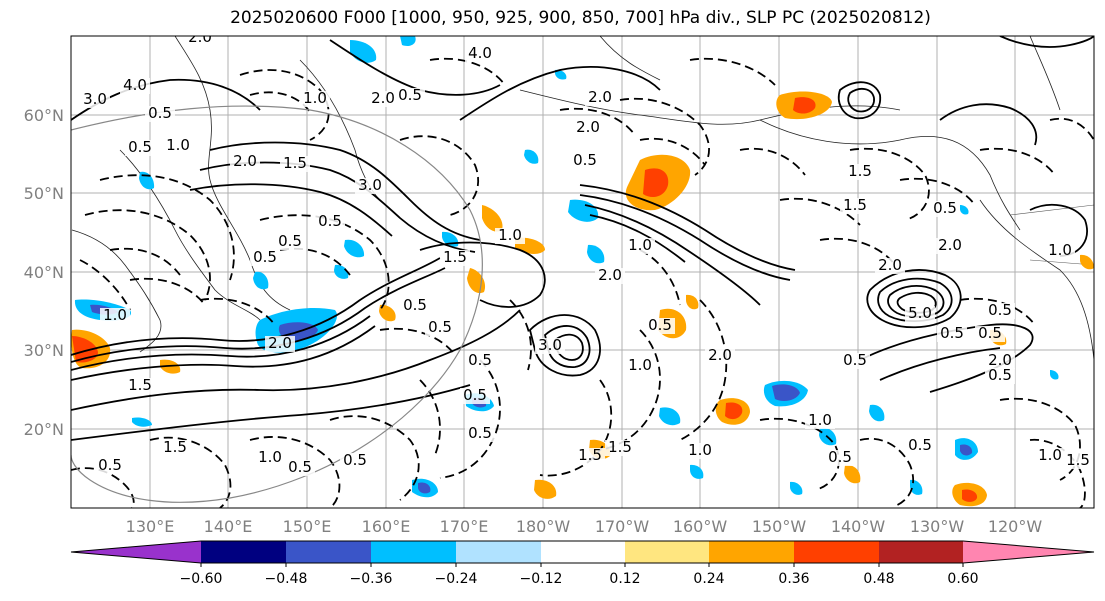 This screenshot has height=601, width=1105. What do you see at coordinates (700, 526) in the screenshot?
I see `lon-label: 160°W` at bounding box center [700, 526].